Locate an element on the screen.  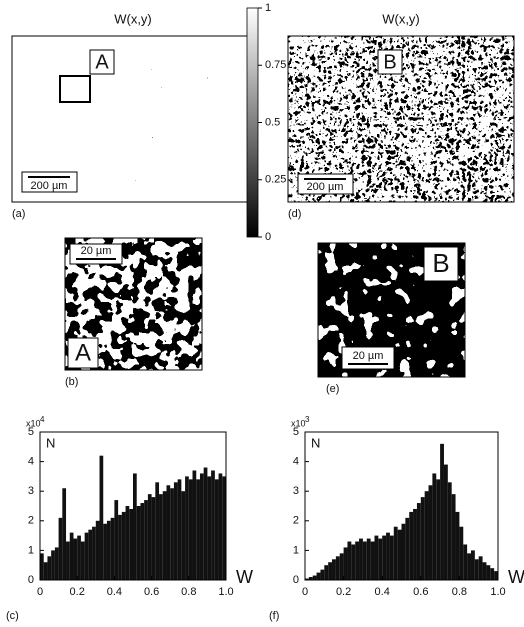
y-tick-label: 5 is located at coordinates (296, 432).